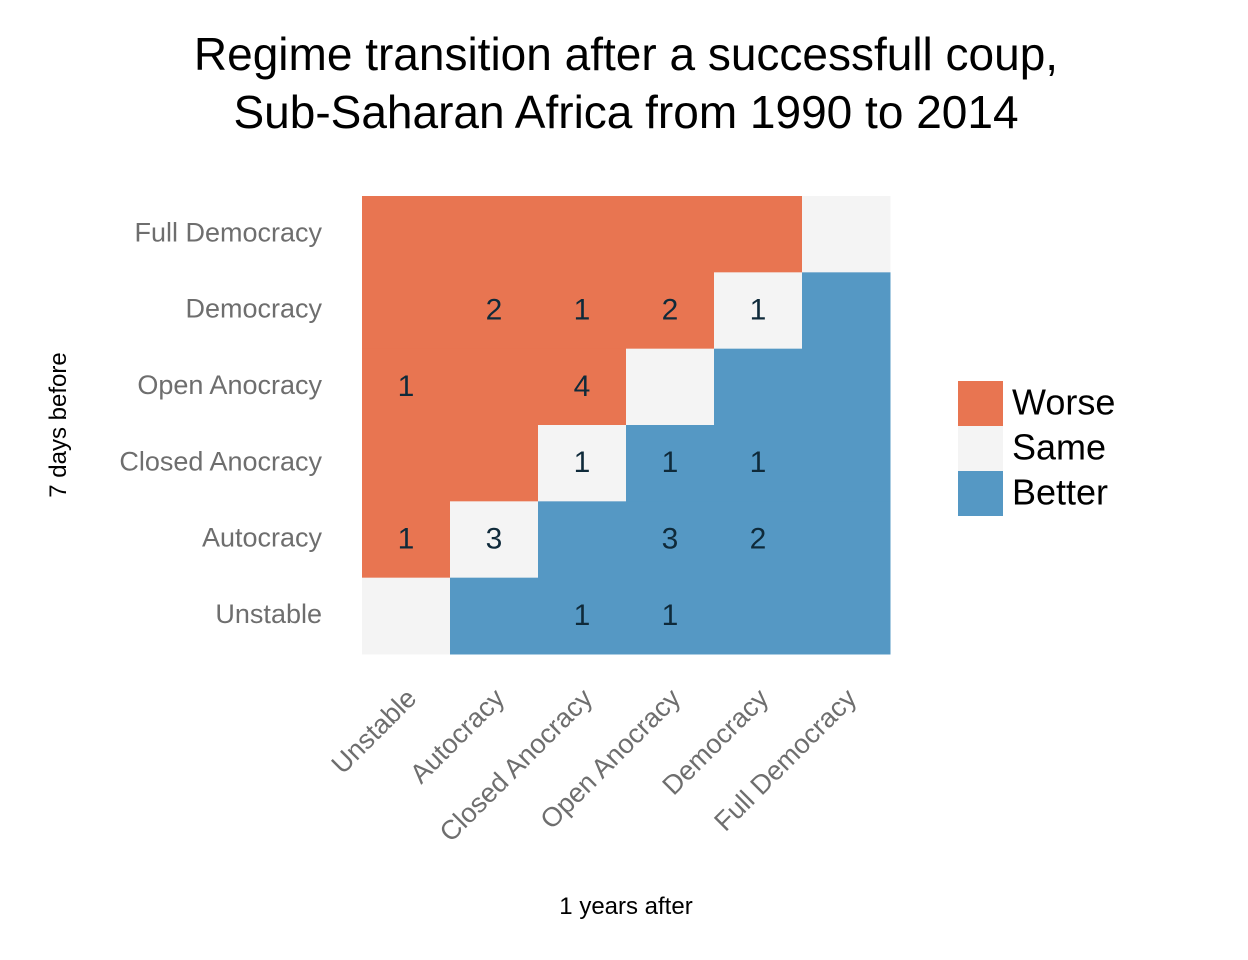 The width and height of the screenshot is (1248, 960). I want to click on y-tick-label: Democracy, so click(253, 309).